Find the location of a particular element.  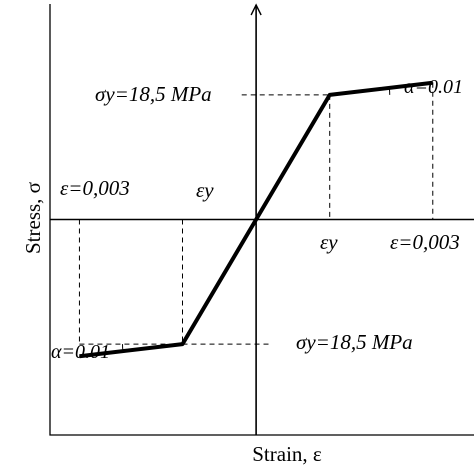

y-axis-title: Stress, σ is located at coordinates (33, 218).